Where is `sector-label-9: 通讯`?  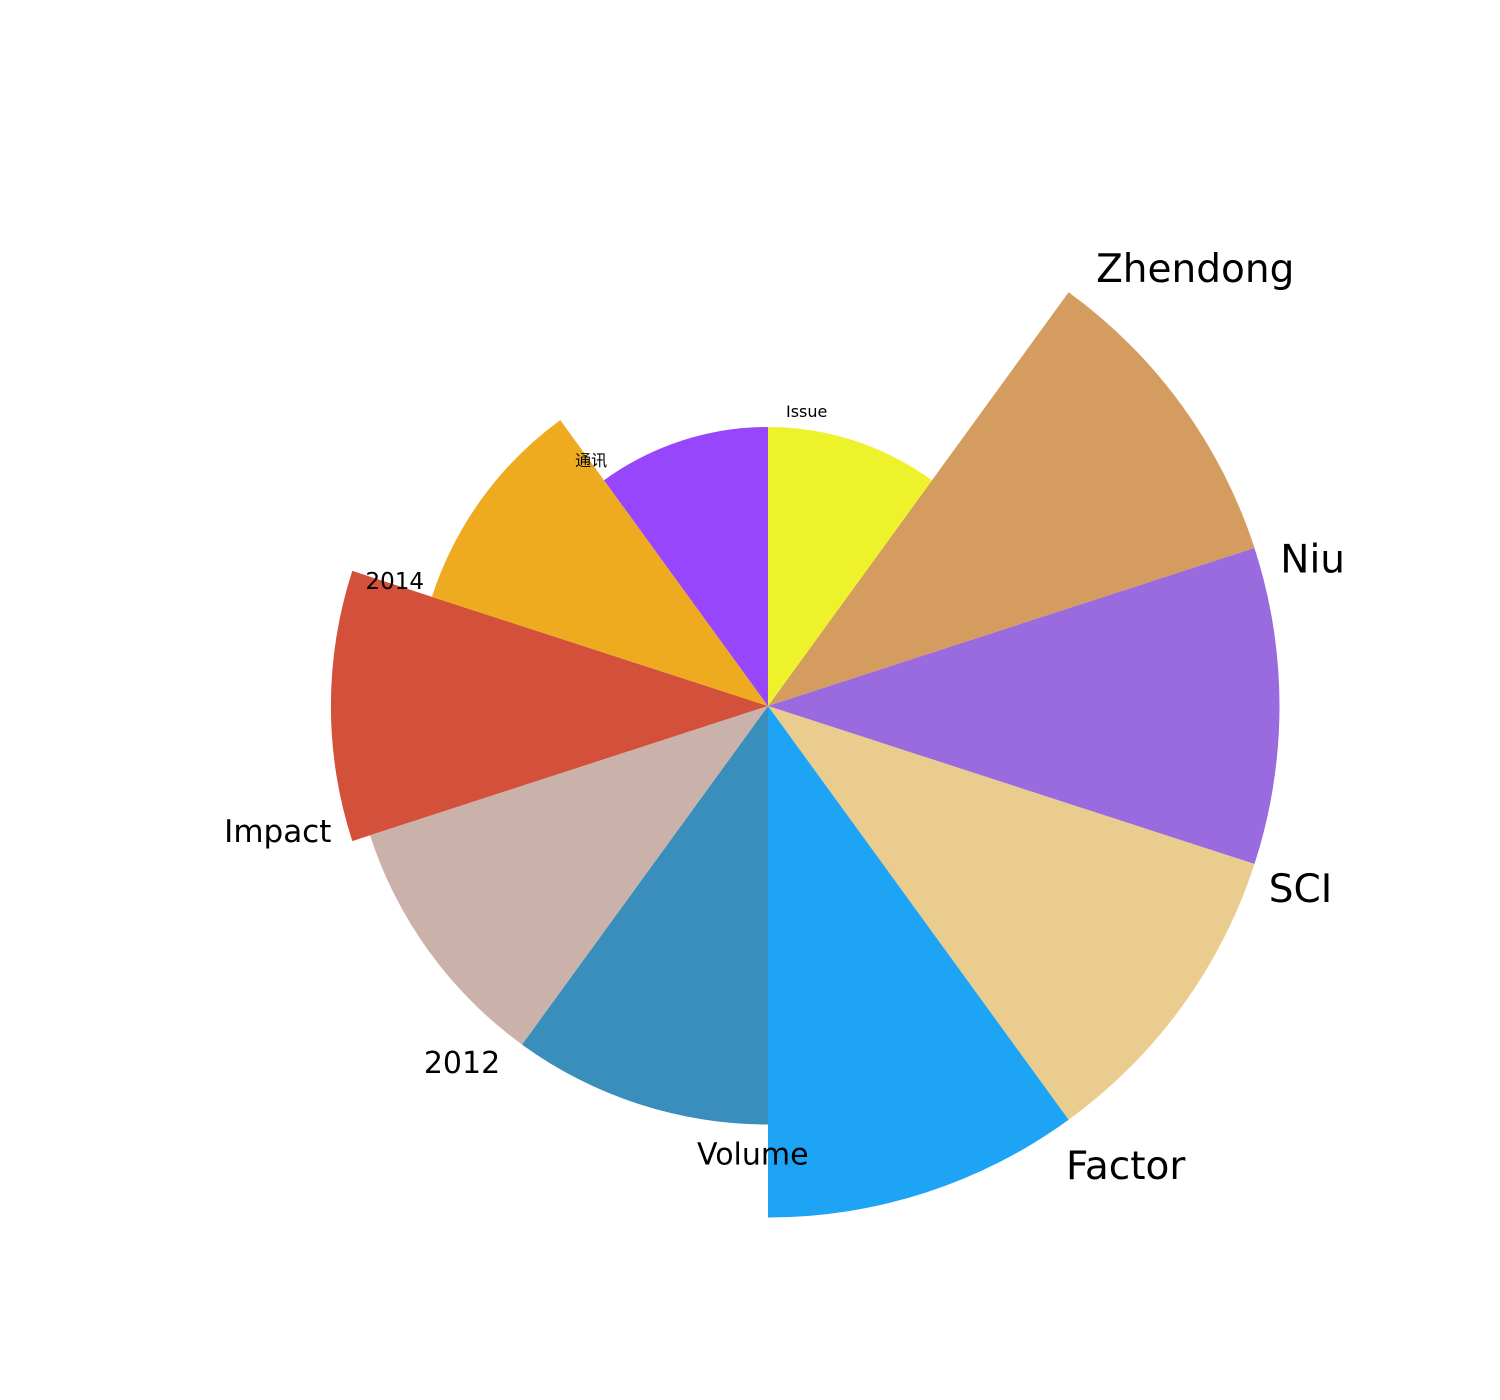 sector-label-9: 通讯 is located at coordinates (591, 460).